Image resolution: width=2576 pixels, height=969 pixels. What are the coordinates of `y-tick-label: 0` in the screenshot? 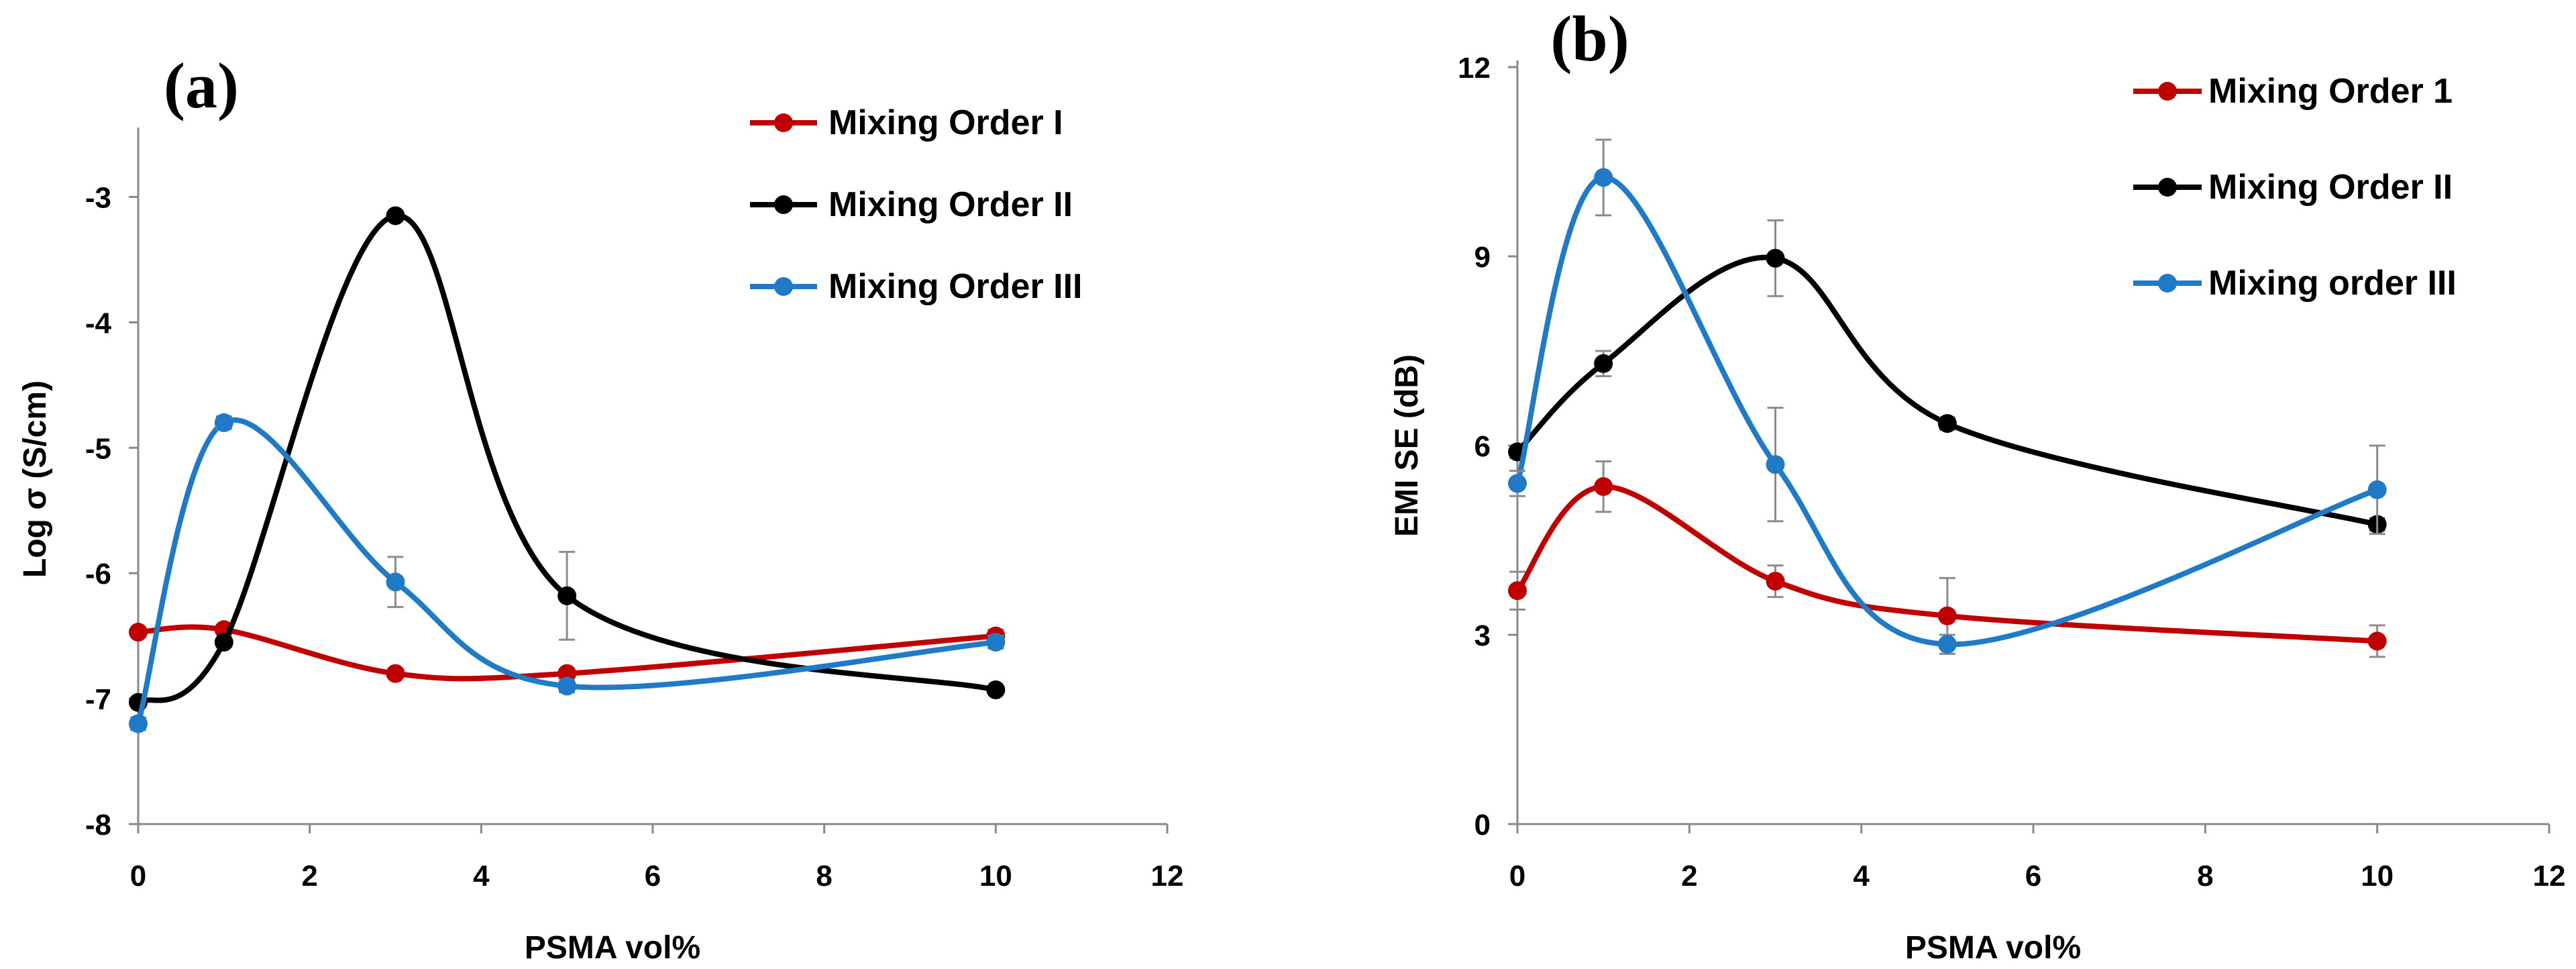 It's located at (1482, 825).